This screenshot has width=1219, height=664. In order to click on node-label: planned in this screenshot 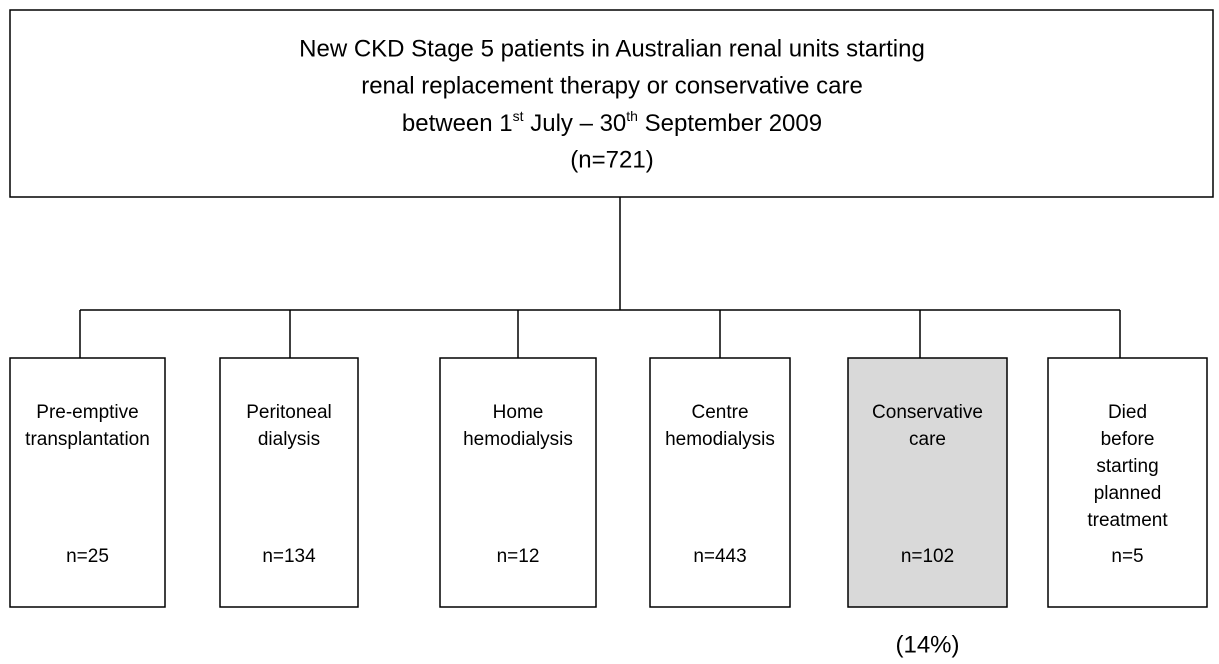, I will do `click(1128, 493)`.